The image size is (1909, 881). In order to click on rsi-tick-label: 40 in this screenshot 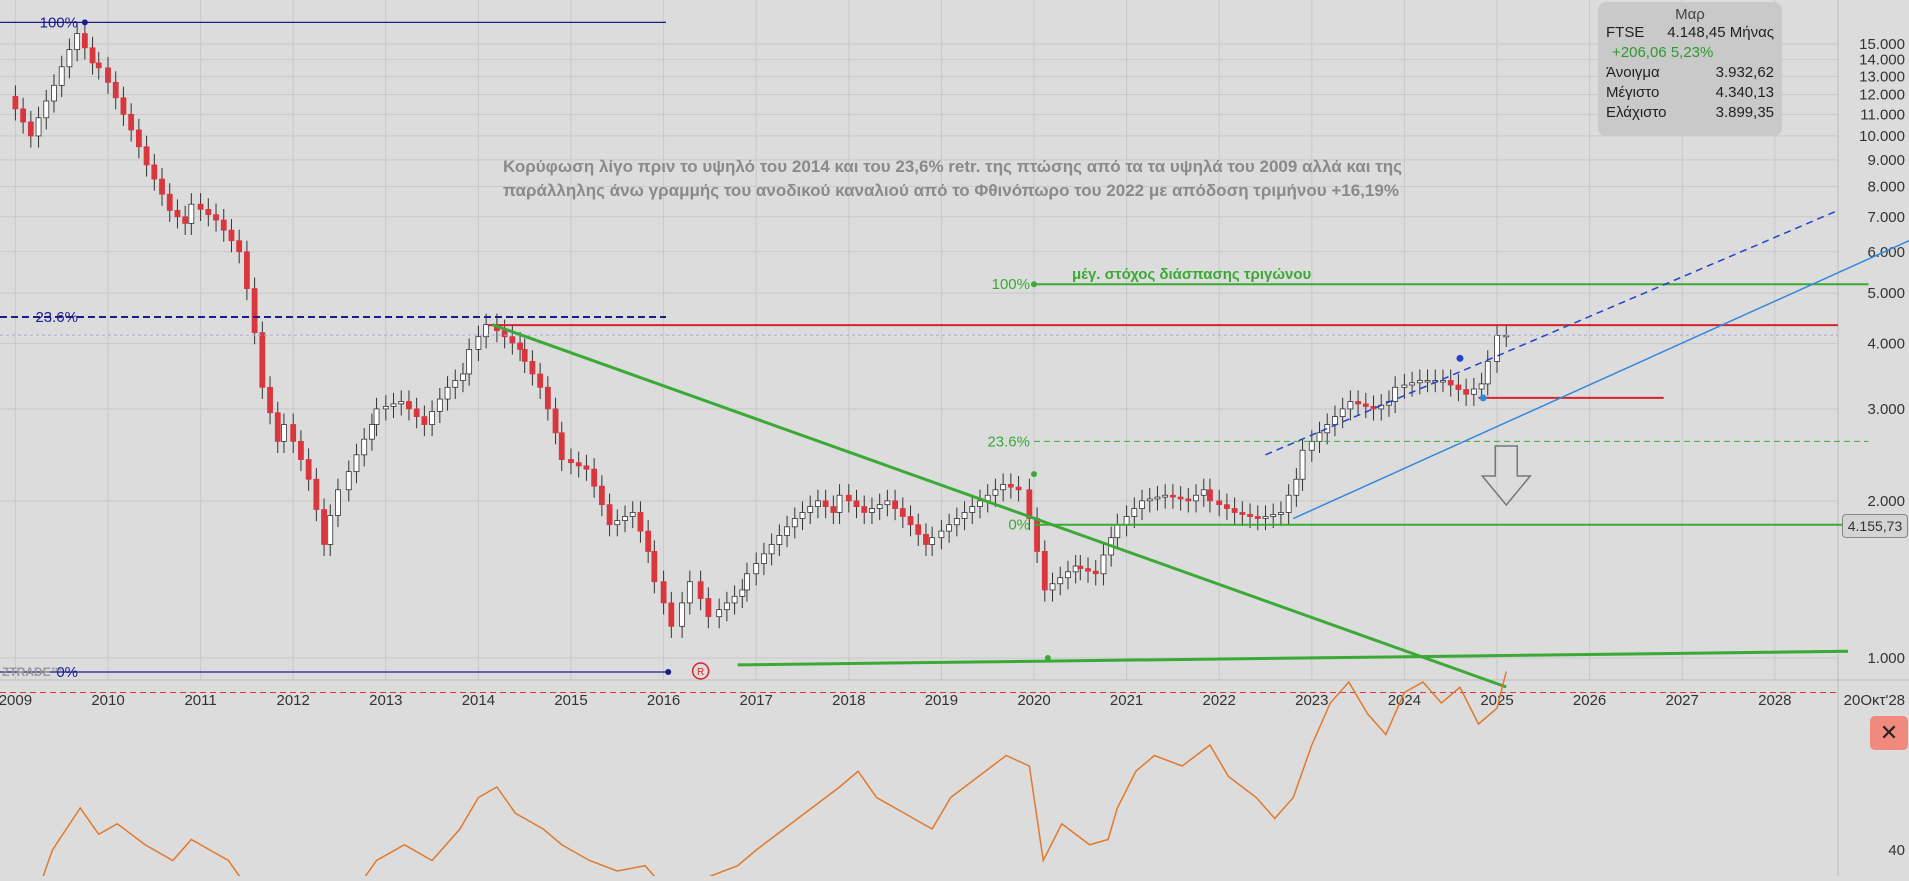, I will do `click(1896, 850)`.